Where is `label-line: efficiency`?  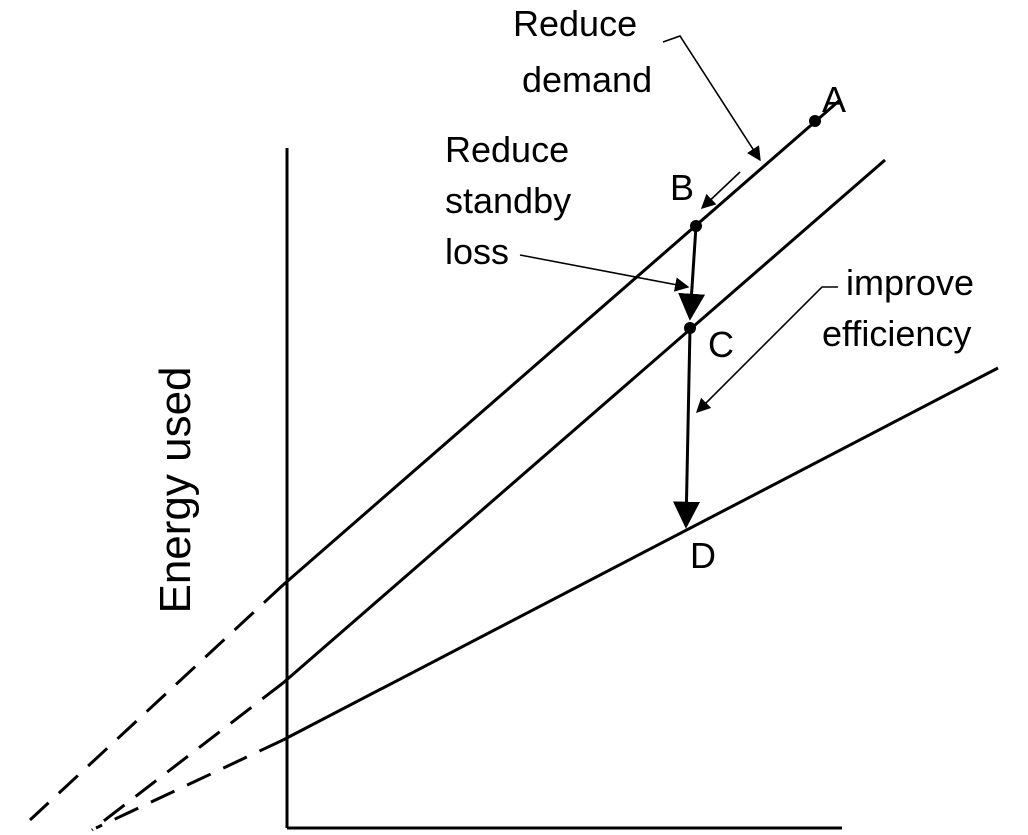
label-line: efficiency is located at coordinates (896, 333).